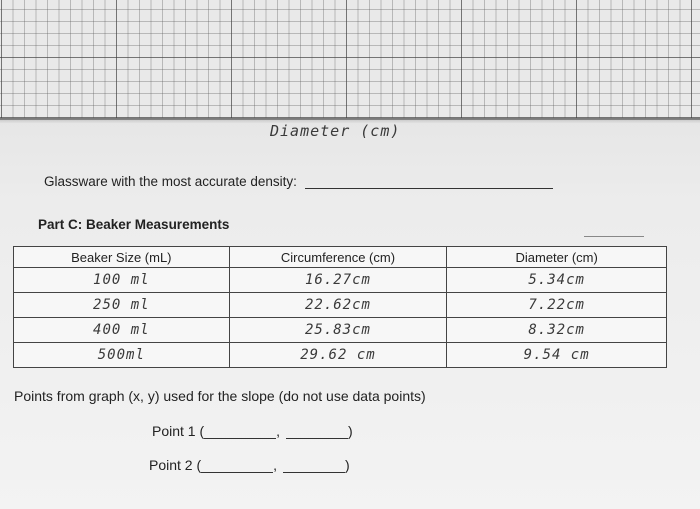 This screenshot has width=700, height=509. I want to click on point-2-y-field, so click(314, 466).